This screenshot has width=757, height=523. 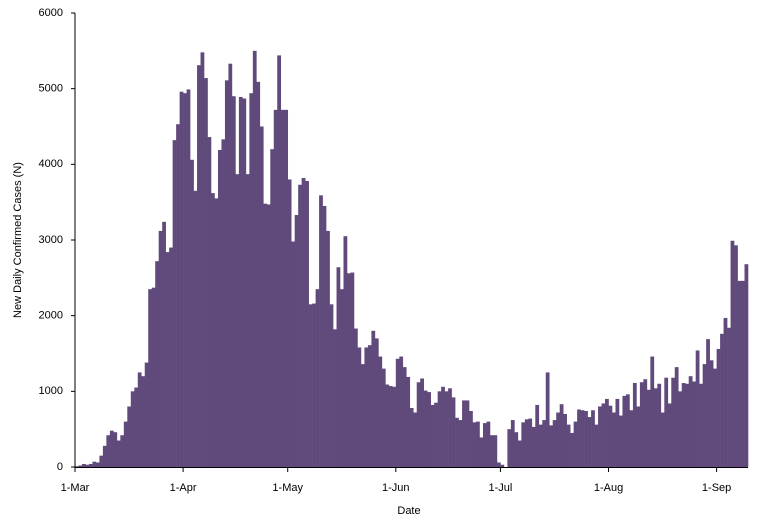 I want to click on x-tick-label: 1-Aug, so click(x=608, y=488).